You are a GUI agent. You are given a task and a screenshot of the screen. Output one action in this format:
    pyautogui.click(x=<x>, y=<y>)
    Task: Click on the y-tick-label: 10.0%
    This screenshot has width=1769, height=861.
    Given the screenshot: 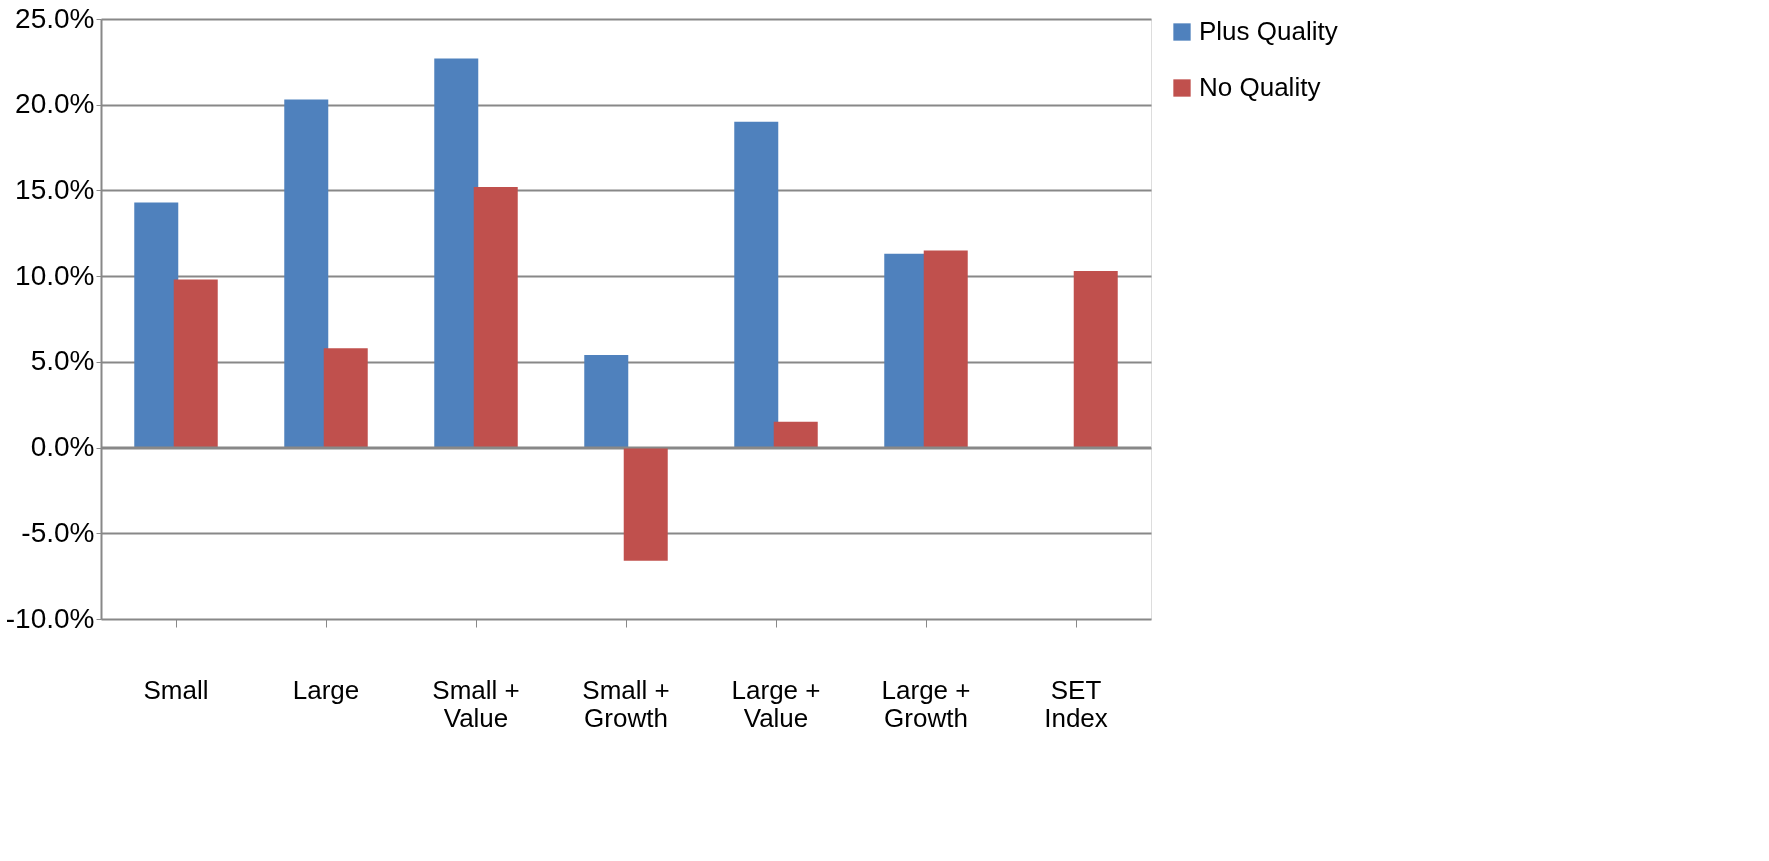 What is the action you would take?
    pyautogui.click(x=55, y=275)
    